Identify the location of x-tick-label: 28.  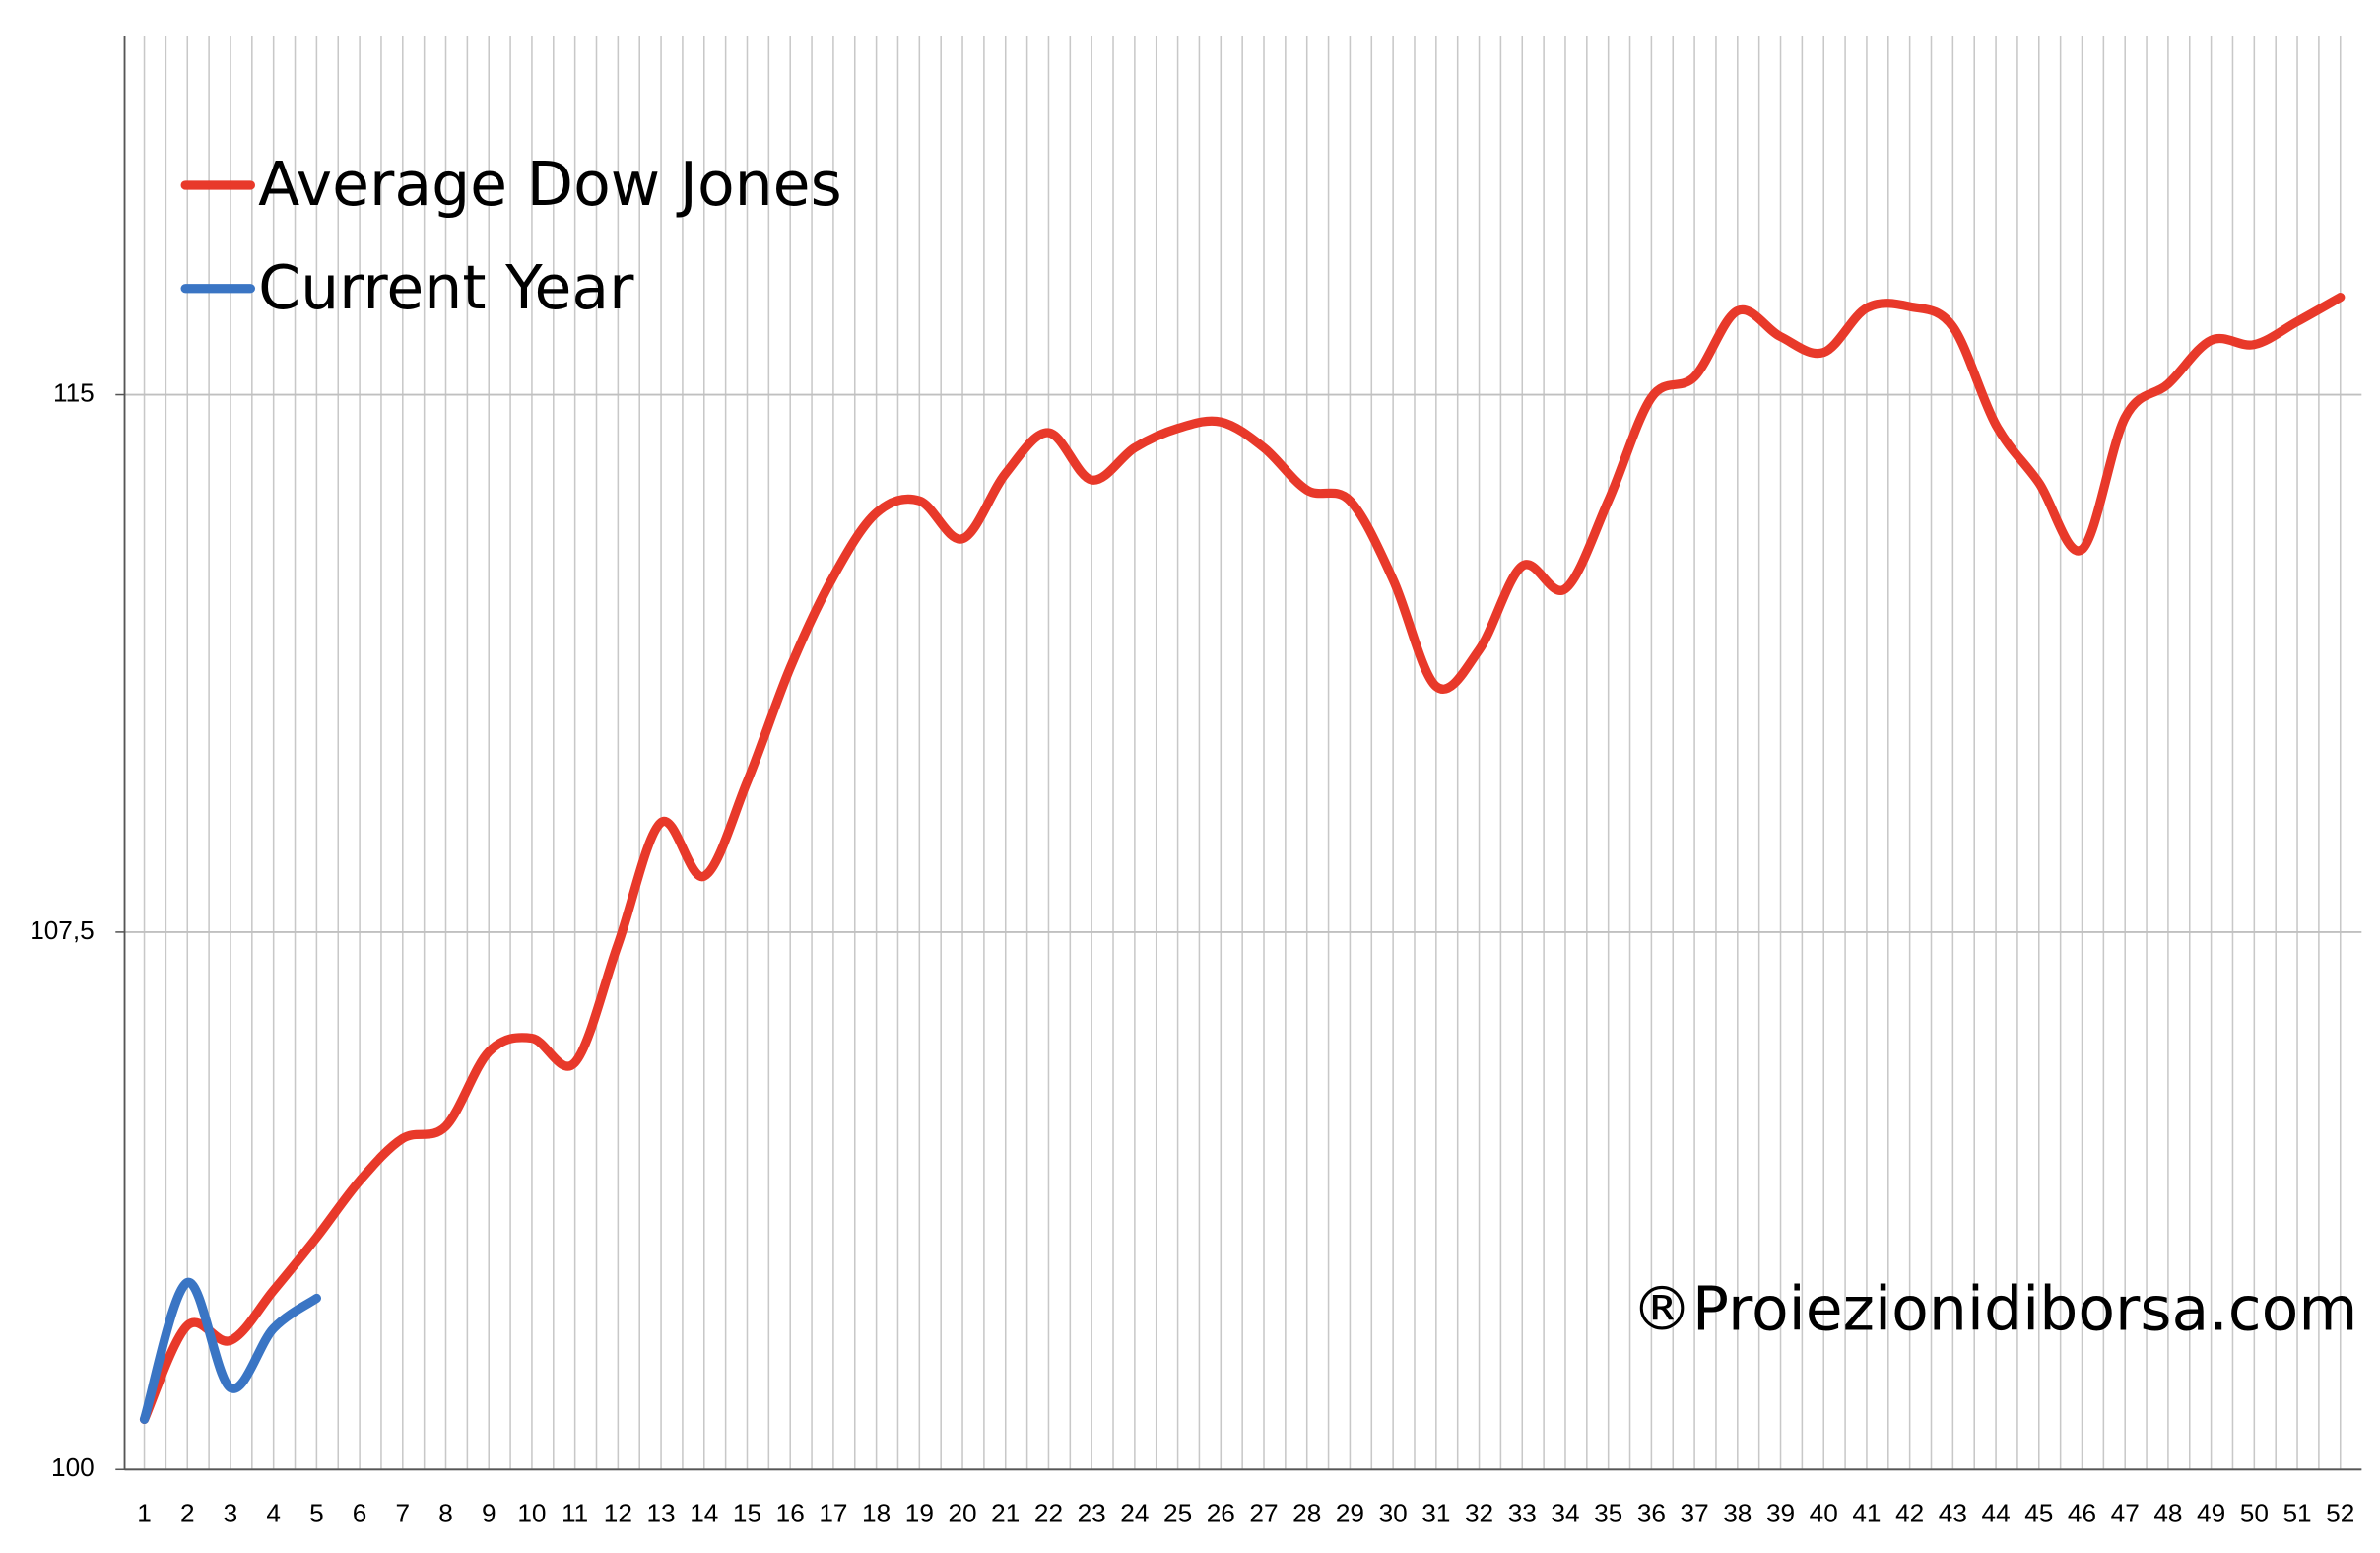
(1306, 1512).